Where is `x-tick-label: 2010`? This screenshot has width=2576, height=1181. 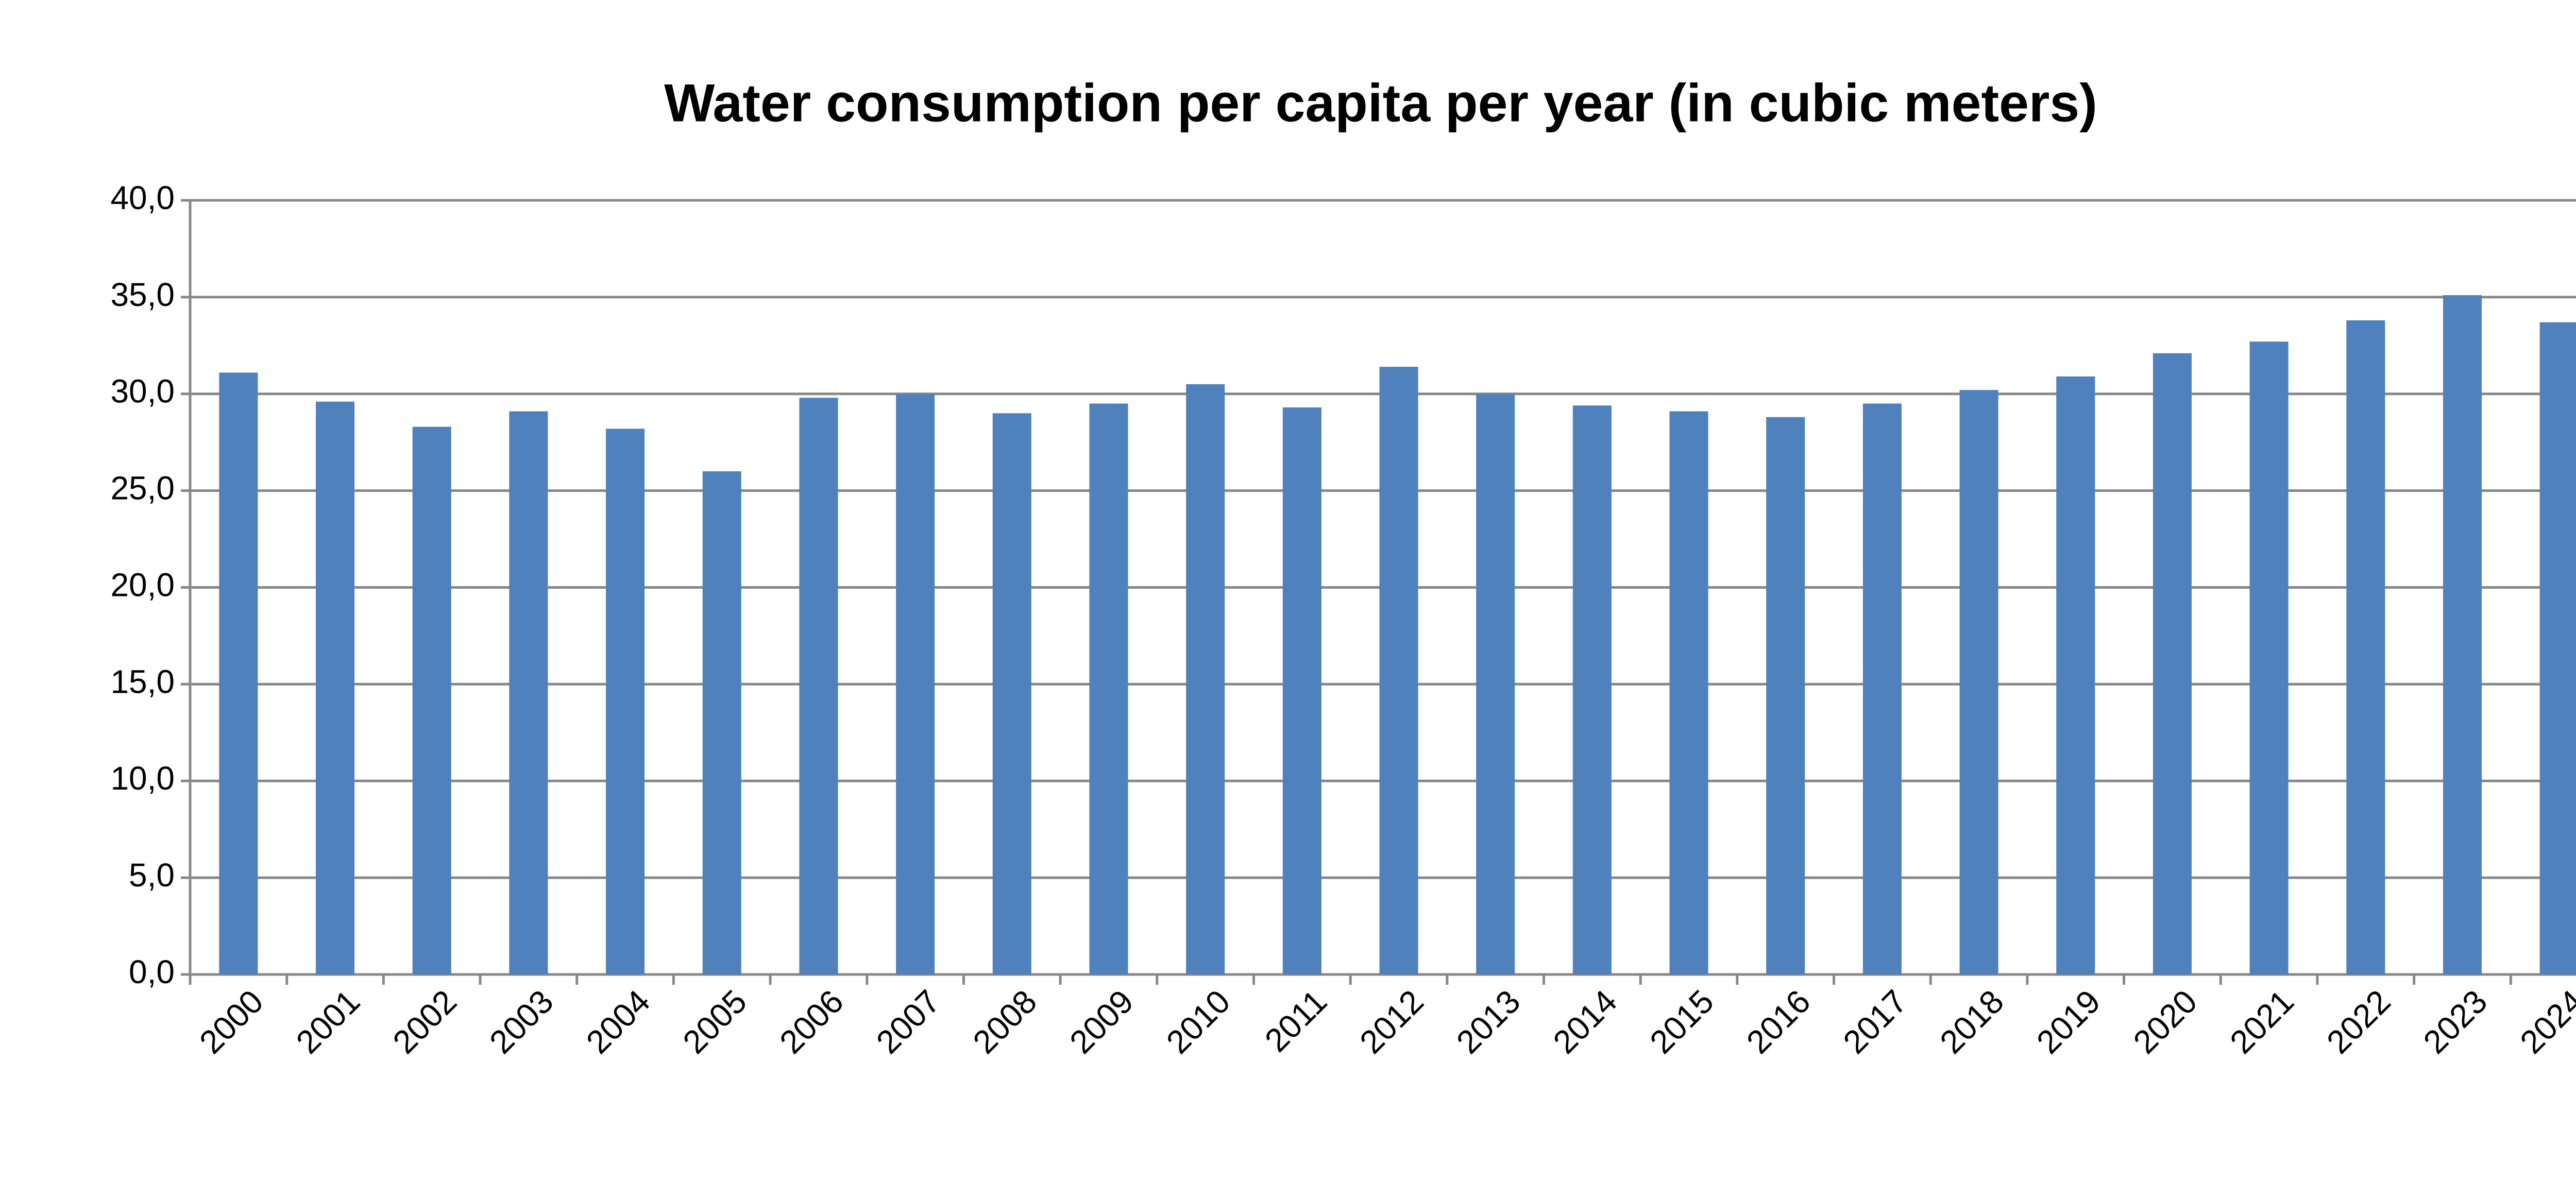 x-tick-label: 2010 is located at coordinates (1198, 1022).